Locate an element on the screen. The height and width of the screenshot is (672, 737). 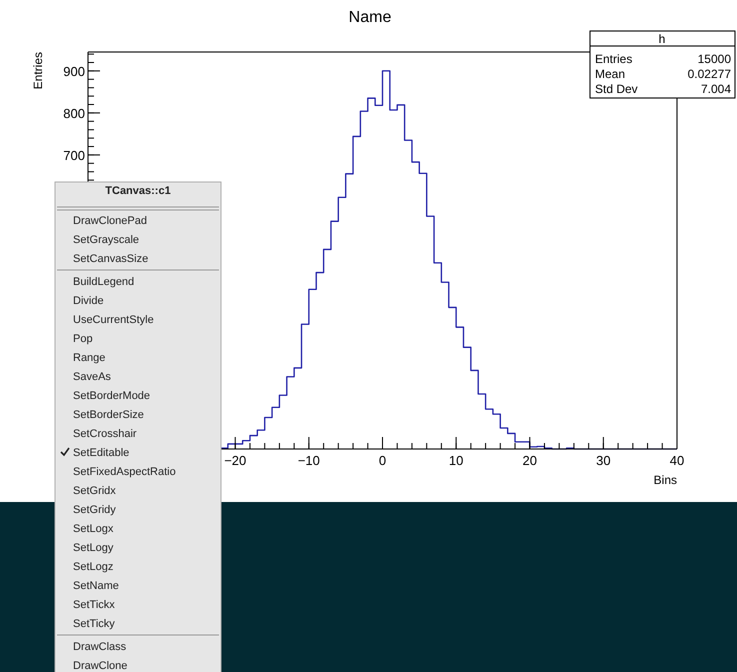
text: SetLogz is located at coordinates (93, 567).